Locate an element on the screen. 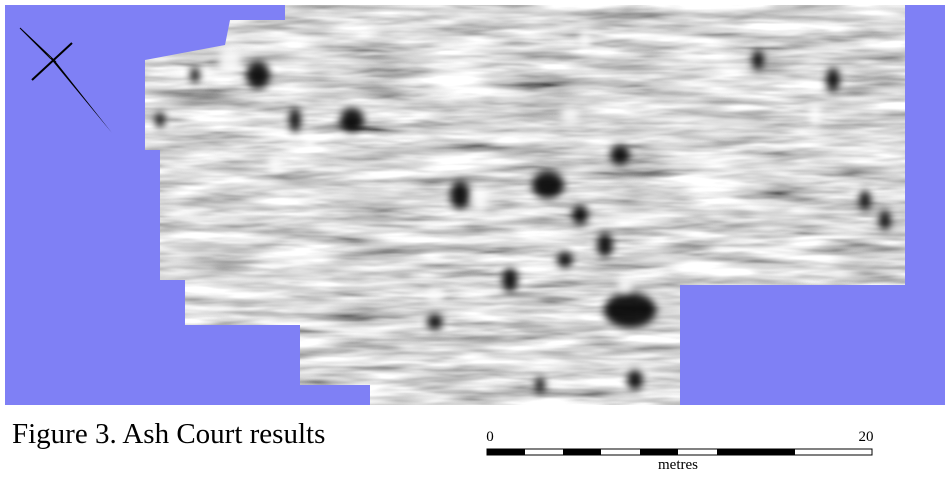 Image resolution: width=948 pixels, height=477 pixels. north-arrow is located at coordinates (65, 80).